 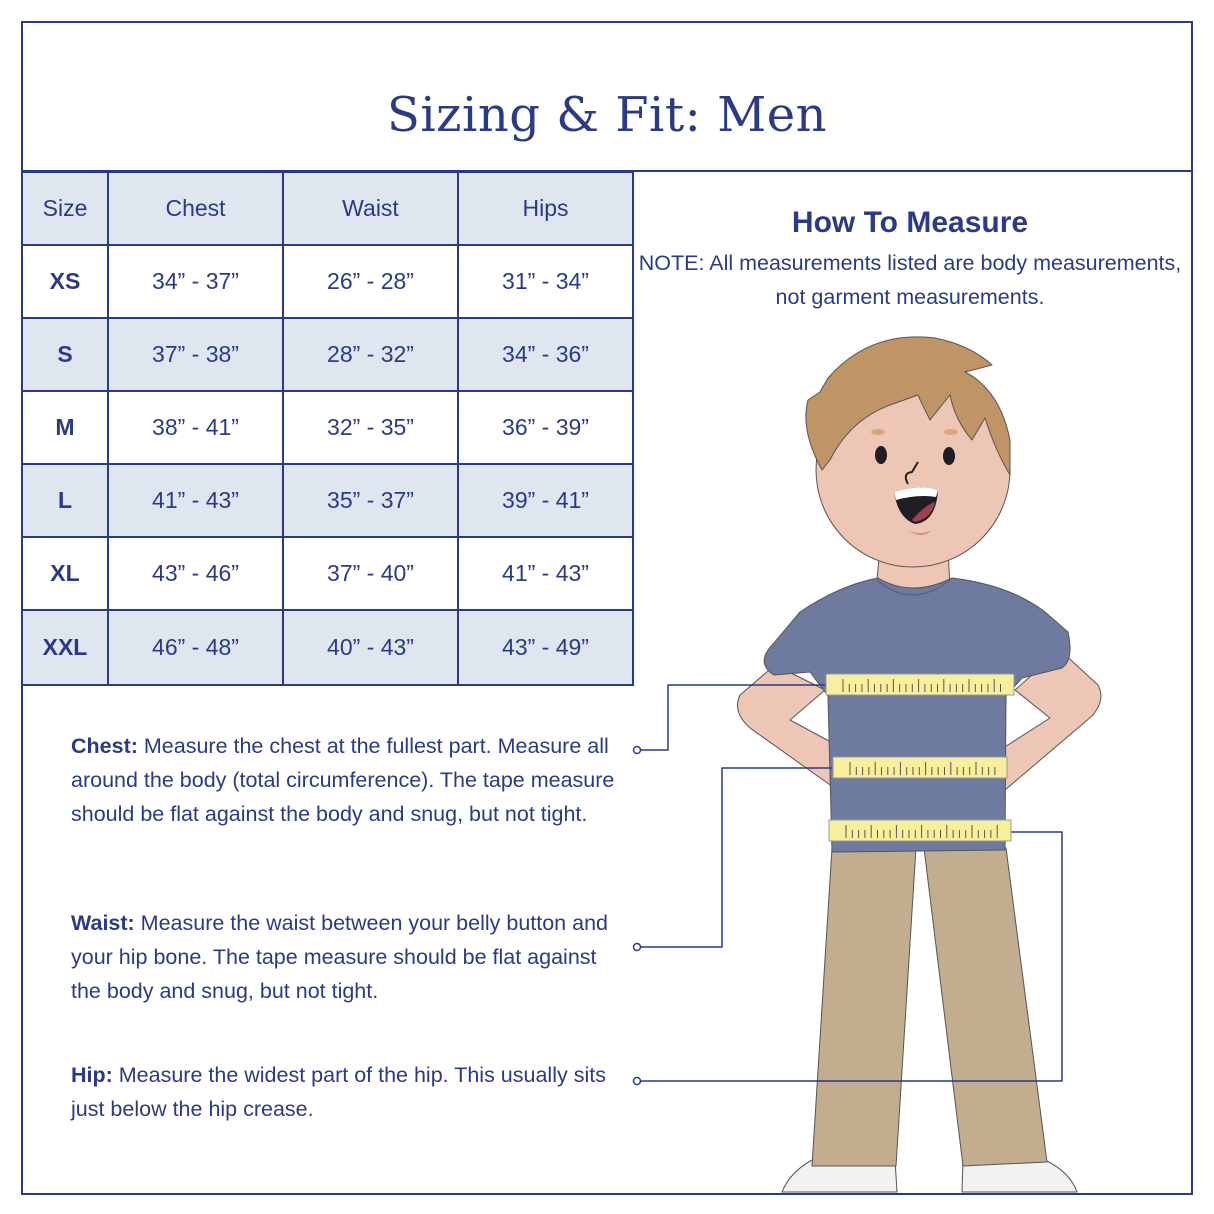 I want to click on waist-cell: 40” - 43”, so click(x=370, y=647).